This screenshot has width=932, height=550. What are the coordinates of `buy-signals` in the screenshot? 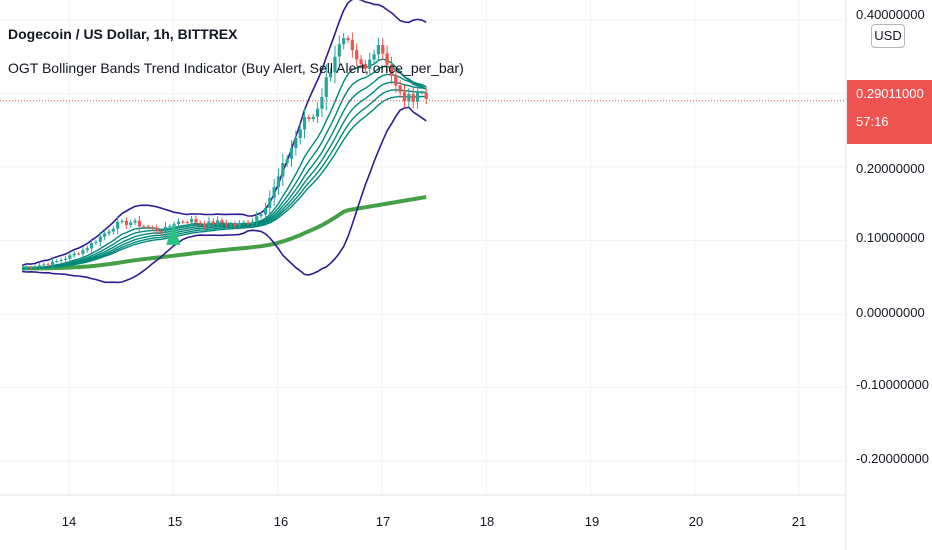 It's located at (173, 233).